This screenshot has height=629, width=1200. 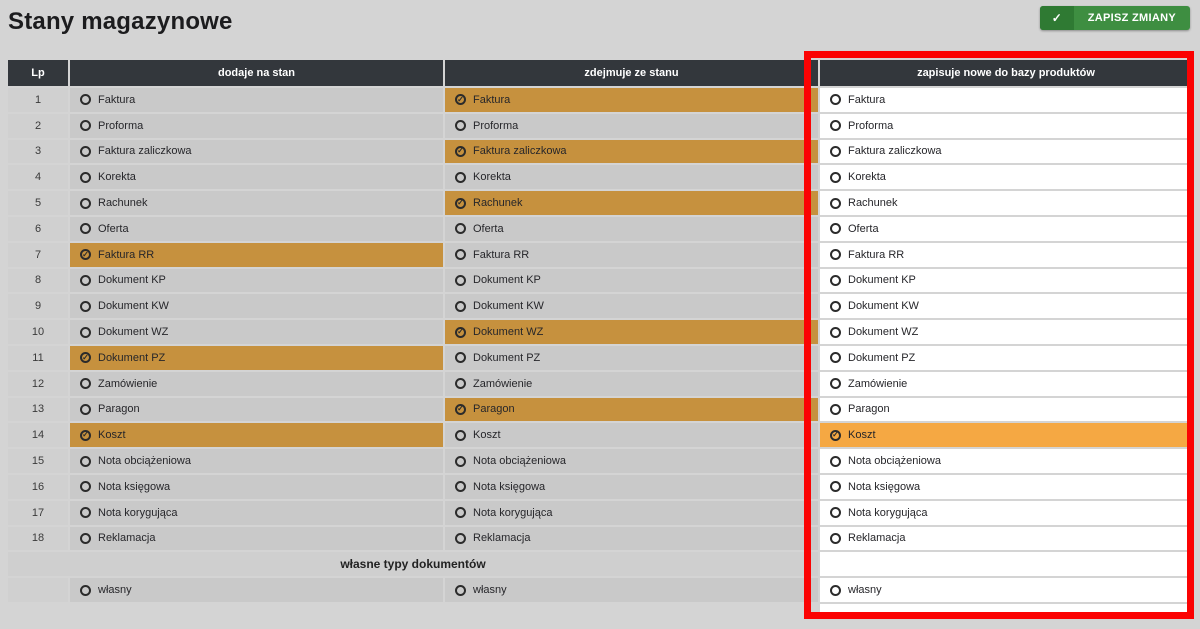 I want to click on remove-from-stock-option: Nota obciążeniowa, so click(x=631, y=461).